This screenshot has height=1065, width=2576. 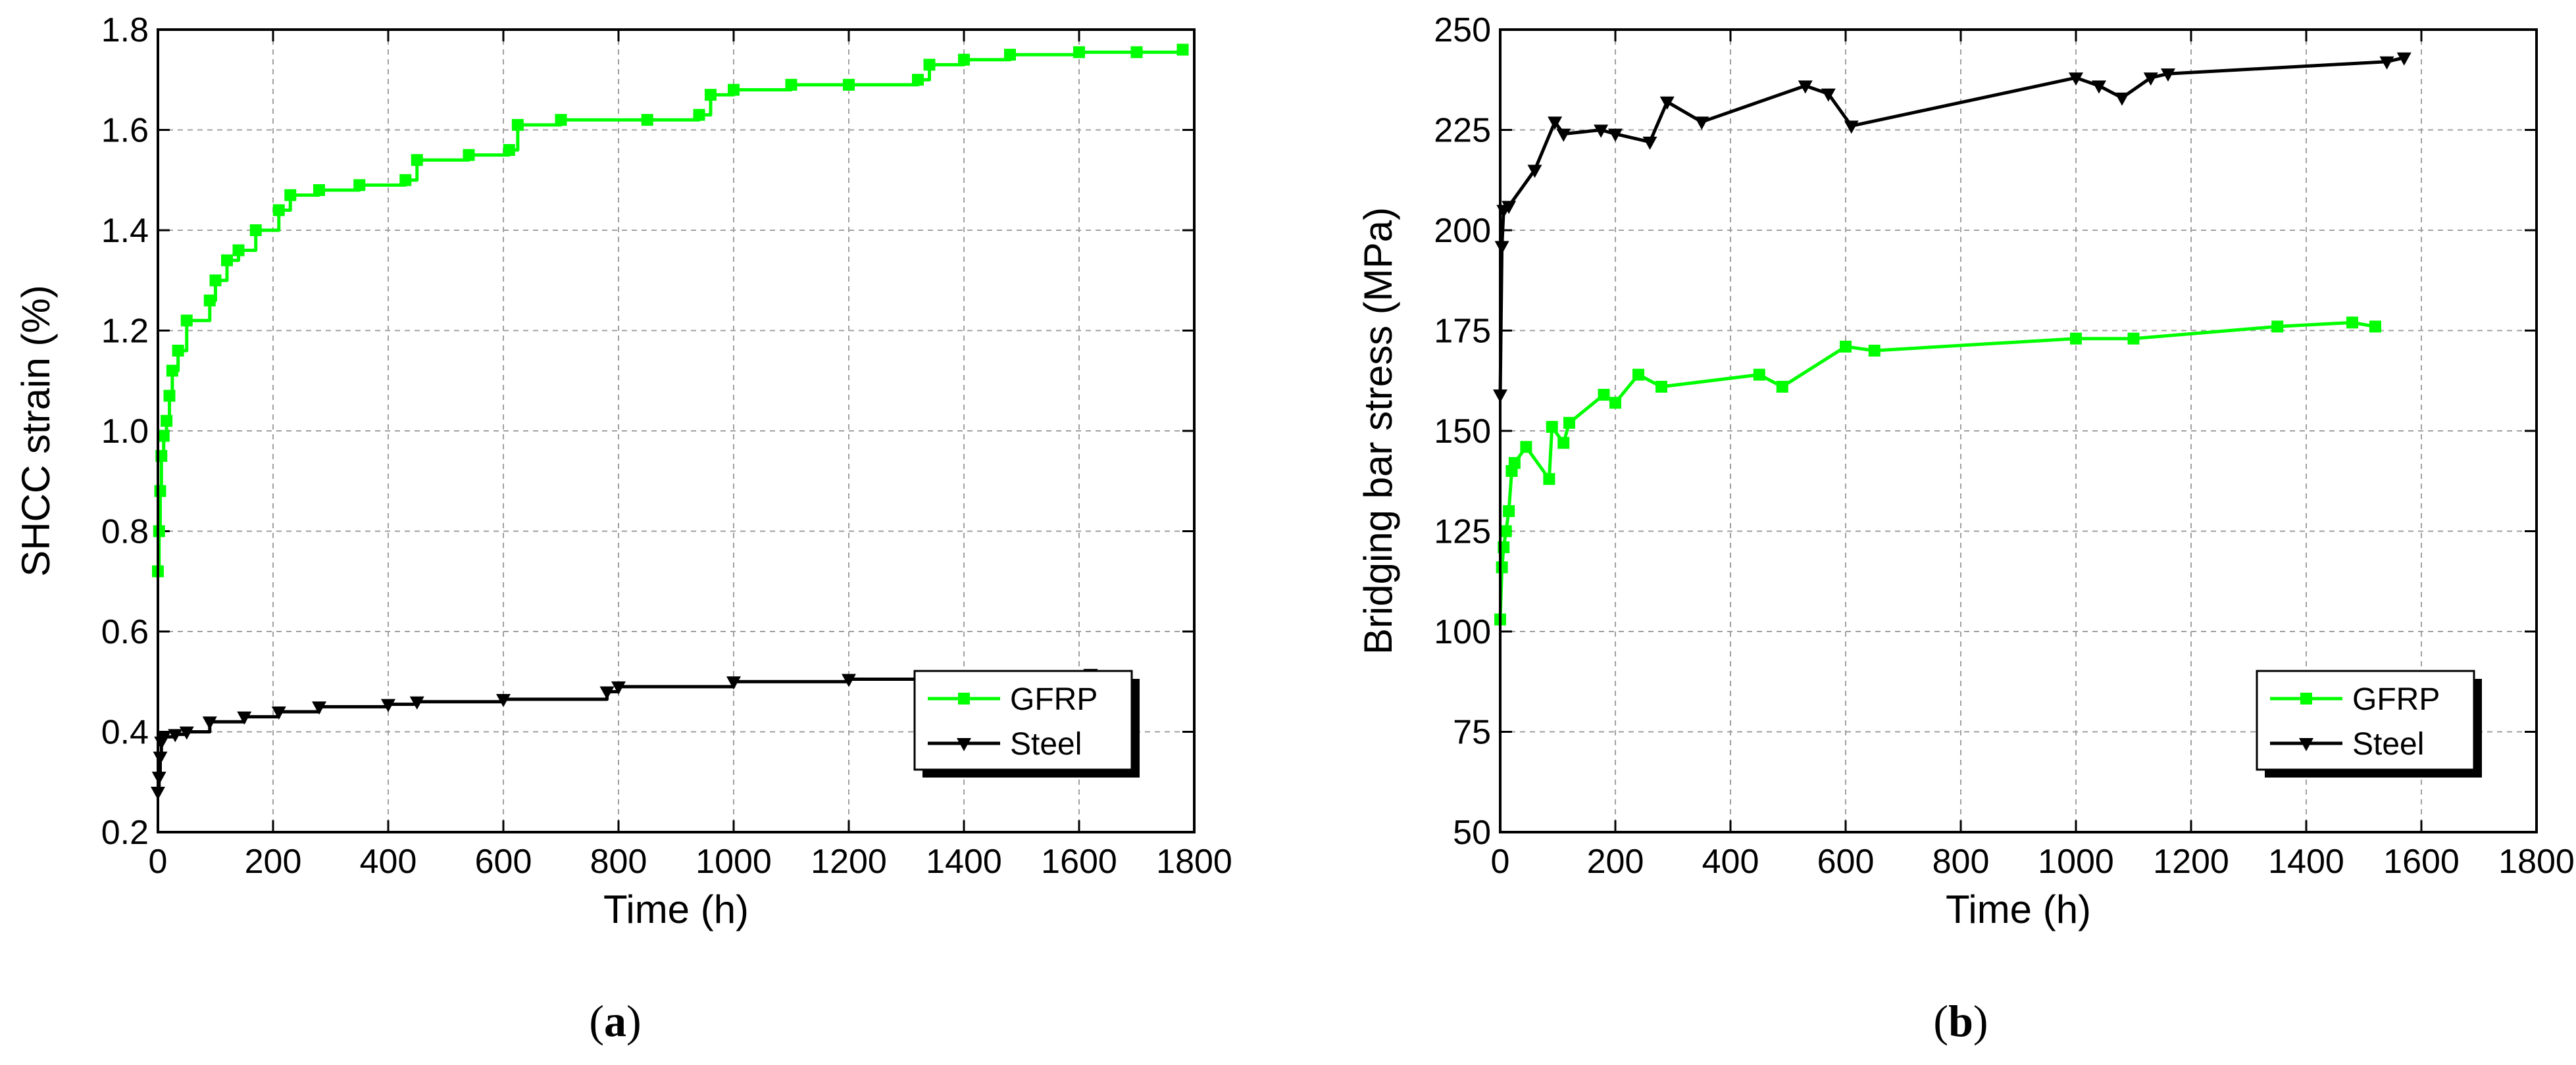 I want to click on caption-a-close: ), so click(x=634, y=1021).